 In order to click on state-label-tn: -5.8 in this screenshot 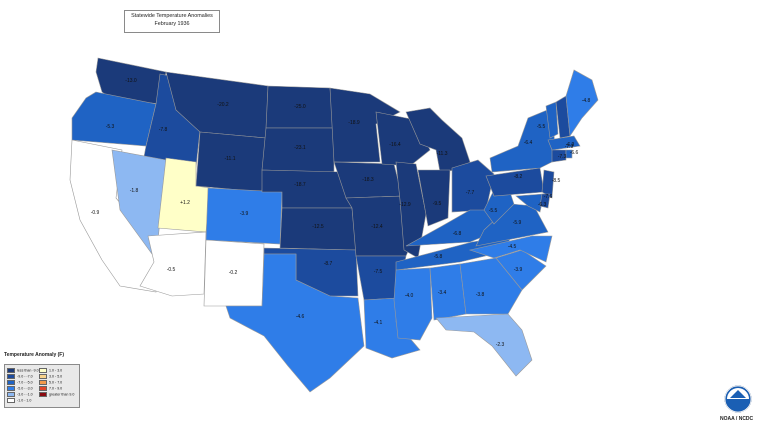, I will do `click(438, 257)`.